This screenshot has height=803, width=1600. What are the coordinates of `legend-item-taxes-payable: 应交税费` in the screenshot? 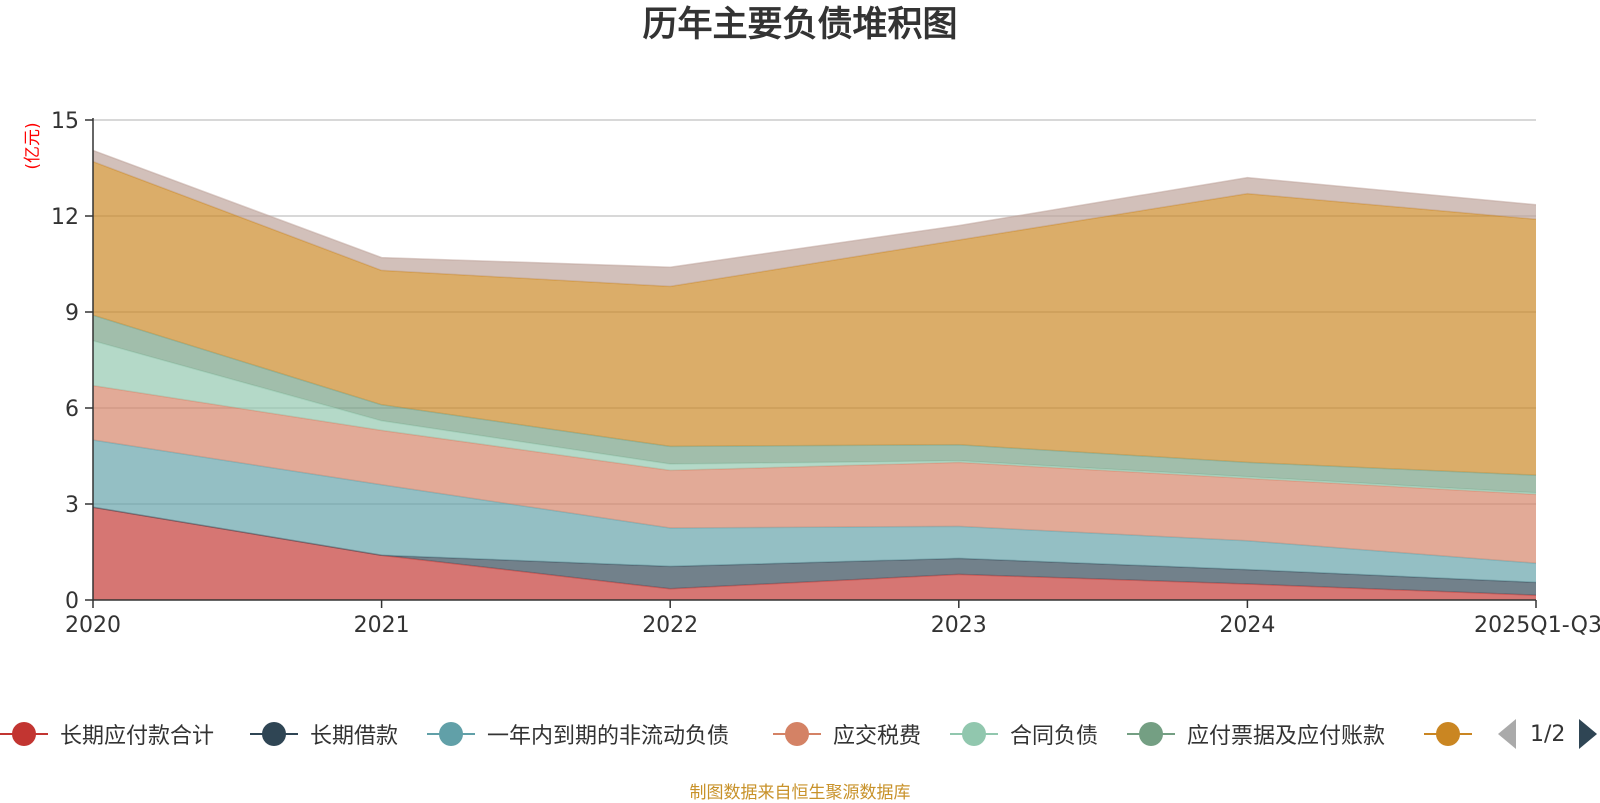 It's located at (847, 734).